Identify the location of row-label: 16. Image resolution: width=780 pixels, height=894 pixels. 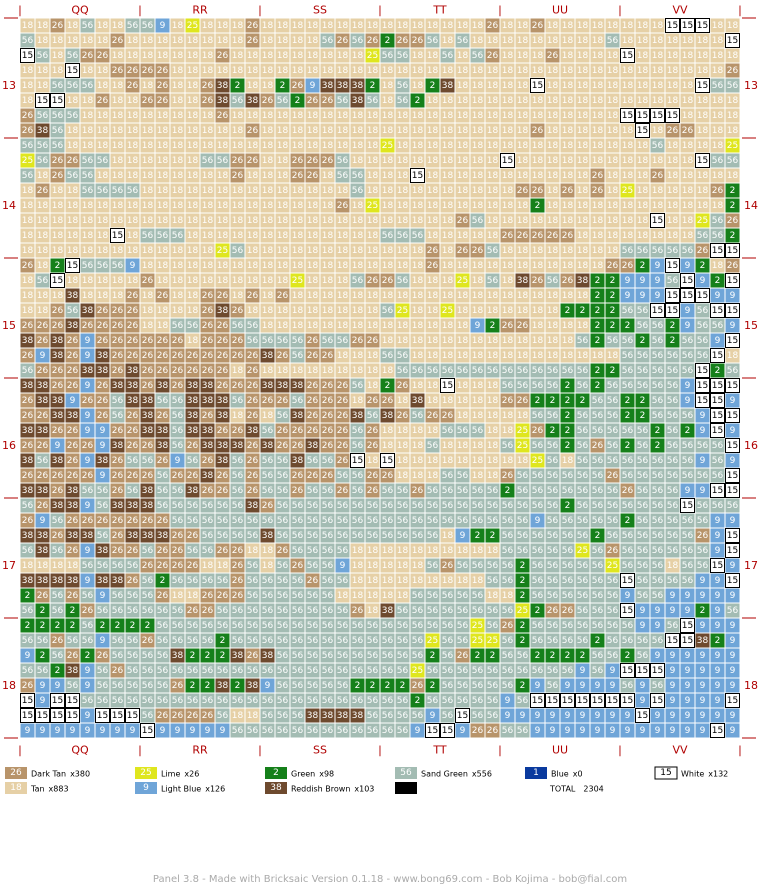
(9, 445).